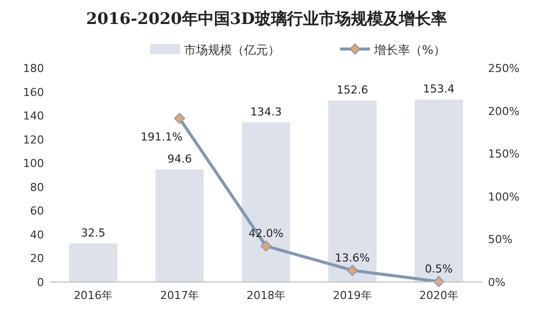 This screenshot has width=533, height=335. I want to click on data-label: 191.1%, so click(161, 137).